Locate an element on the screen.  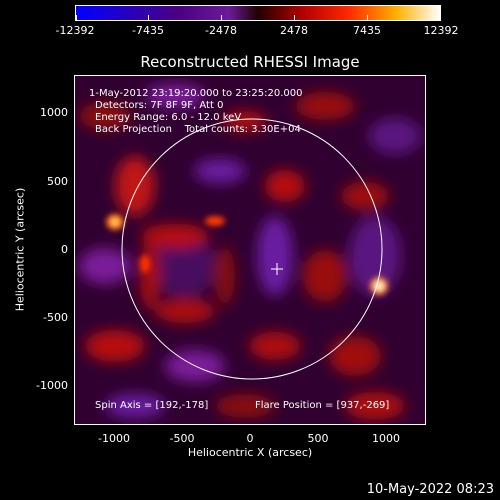
colorbar-tick-label: -7435 is located at coordinates (148, 30).